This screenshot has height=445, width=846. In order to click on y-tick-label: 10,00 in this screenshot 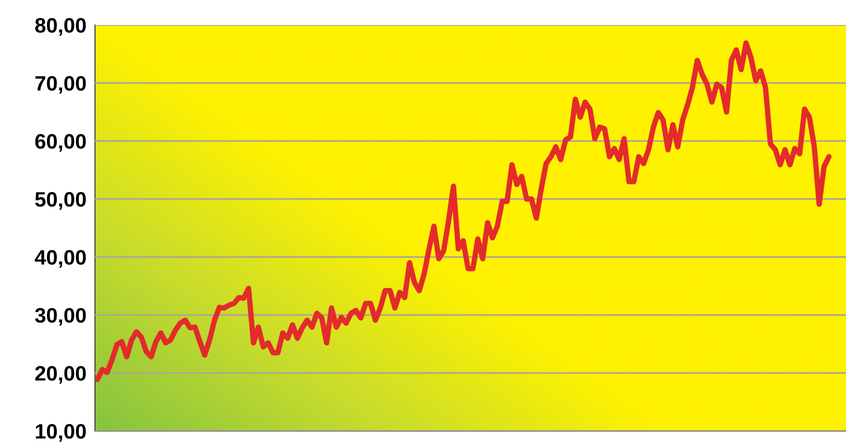, I will do `click(61, 433)`.